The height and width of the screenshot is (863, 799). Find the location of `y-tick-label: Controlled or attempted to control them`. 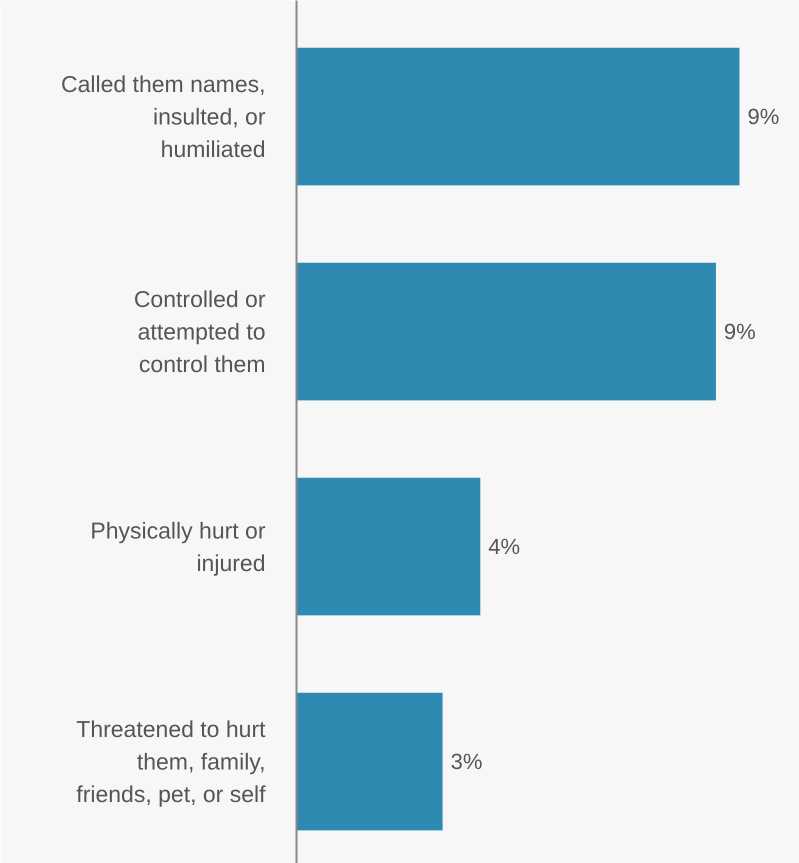

y-tick-label: Controlled or attempted to control them is located at coordinates (200, 332).